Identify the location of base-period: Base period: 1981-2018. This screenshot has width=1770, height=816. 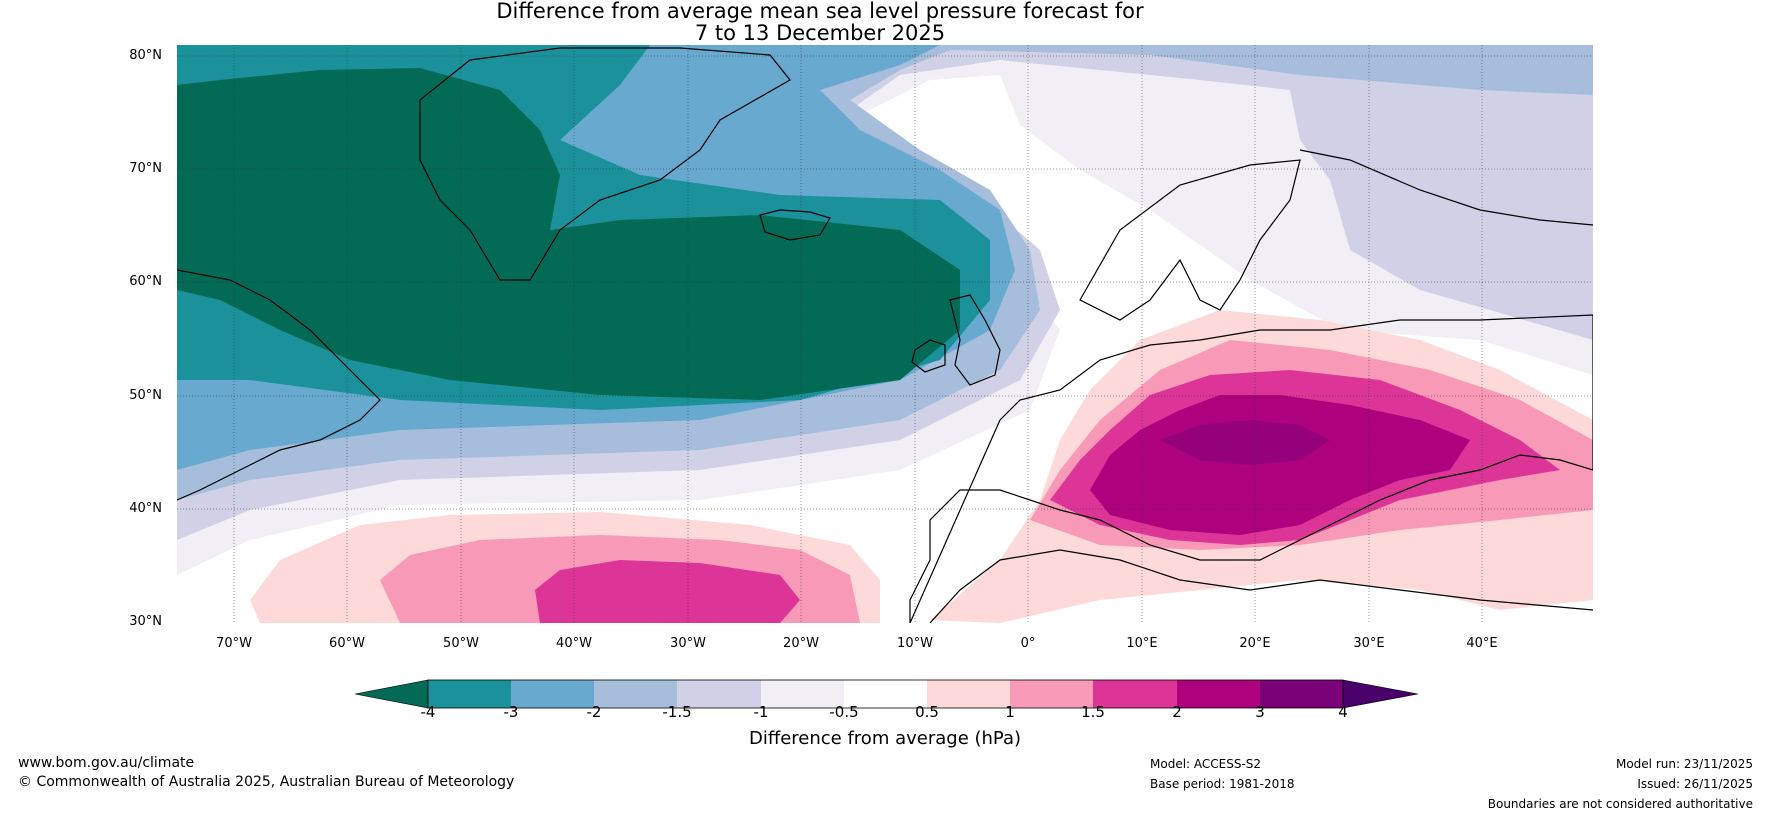
(1222, 784).